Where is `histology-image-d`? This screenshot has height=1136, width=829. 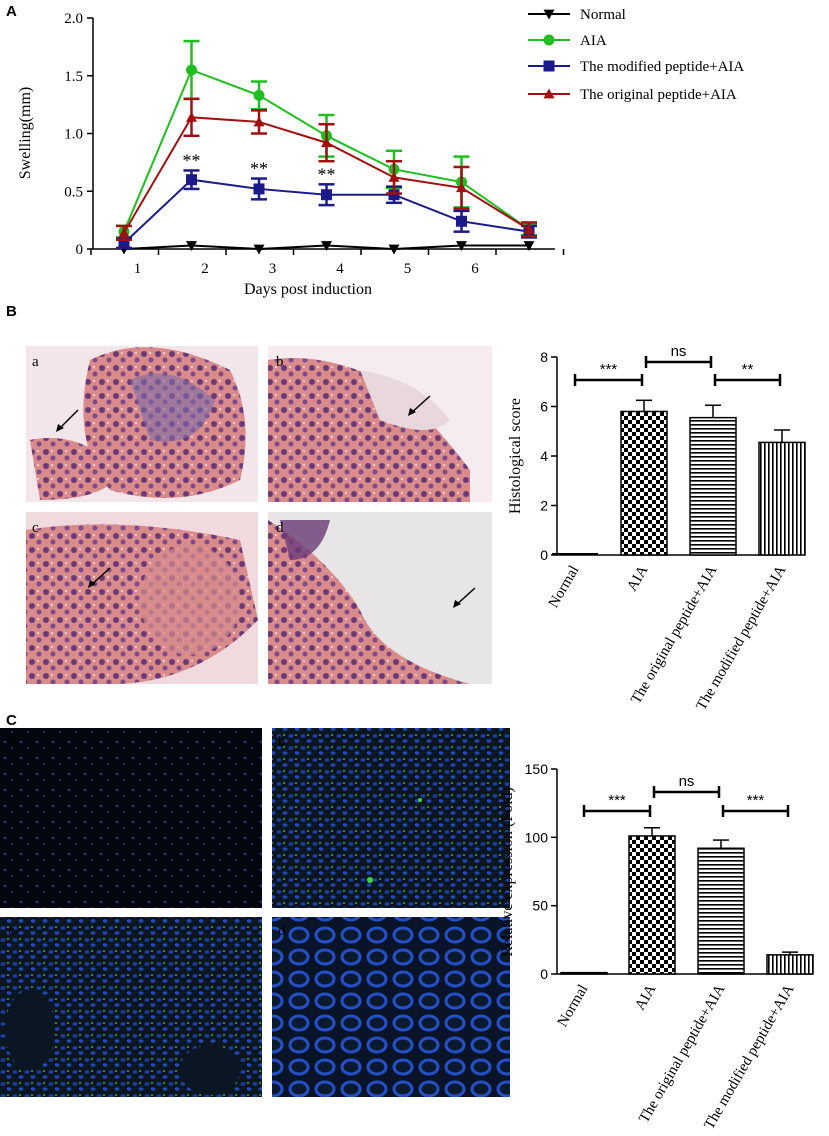
histology-image-d is located at coordinates (380, 598).